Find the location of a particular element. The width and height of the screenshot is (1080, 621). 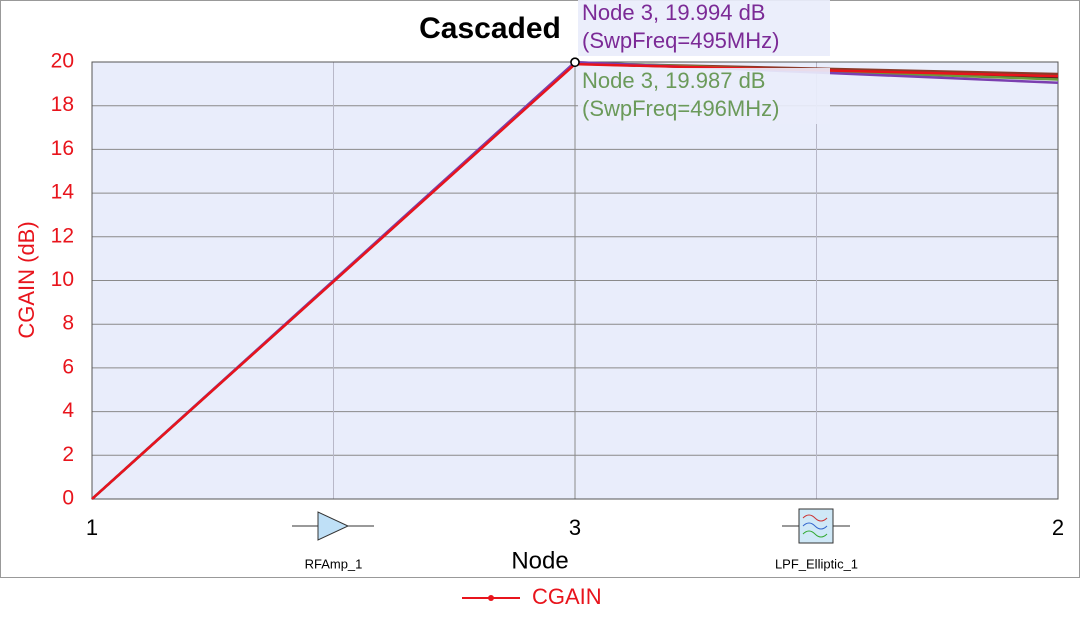

amp-icon is located at coordinates (333, 526).